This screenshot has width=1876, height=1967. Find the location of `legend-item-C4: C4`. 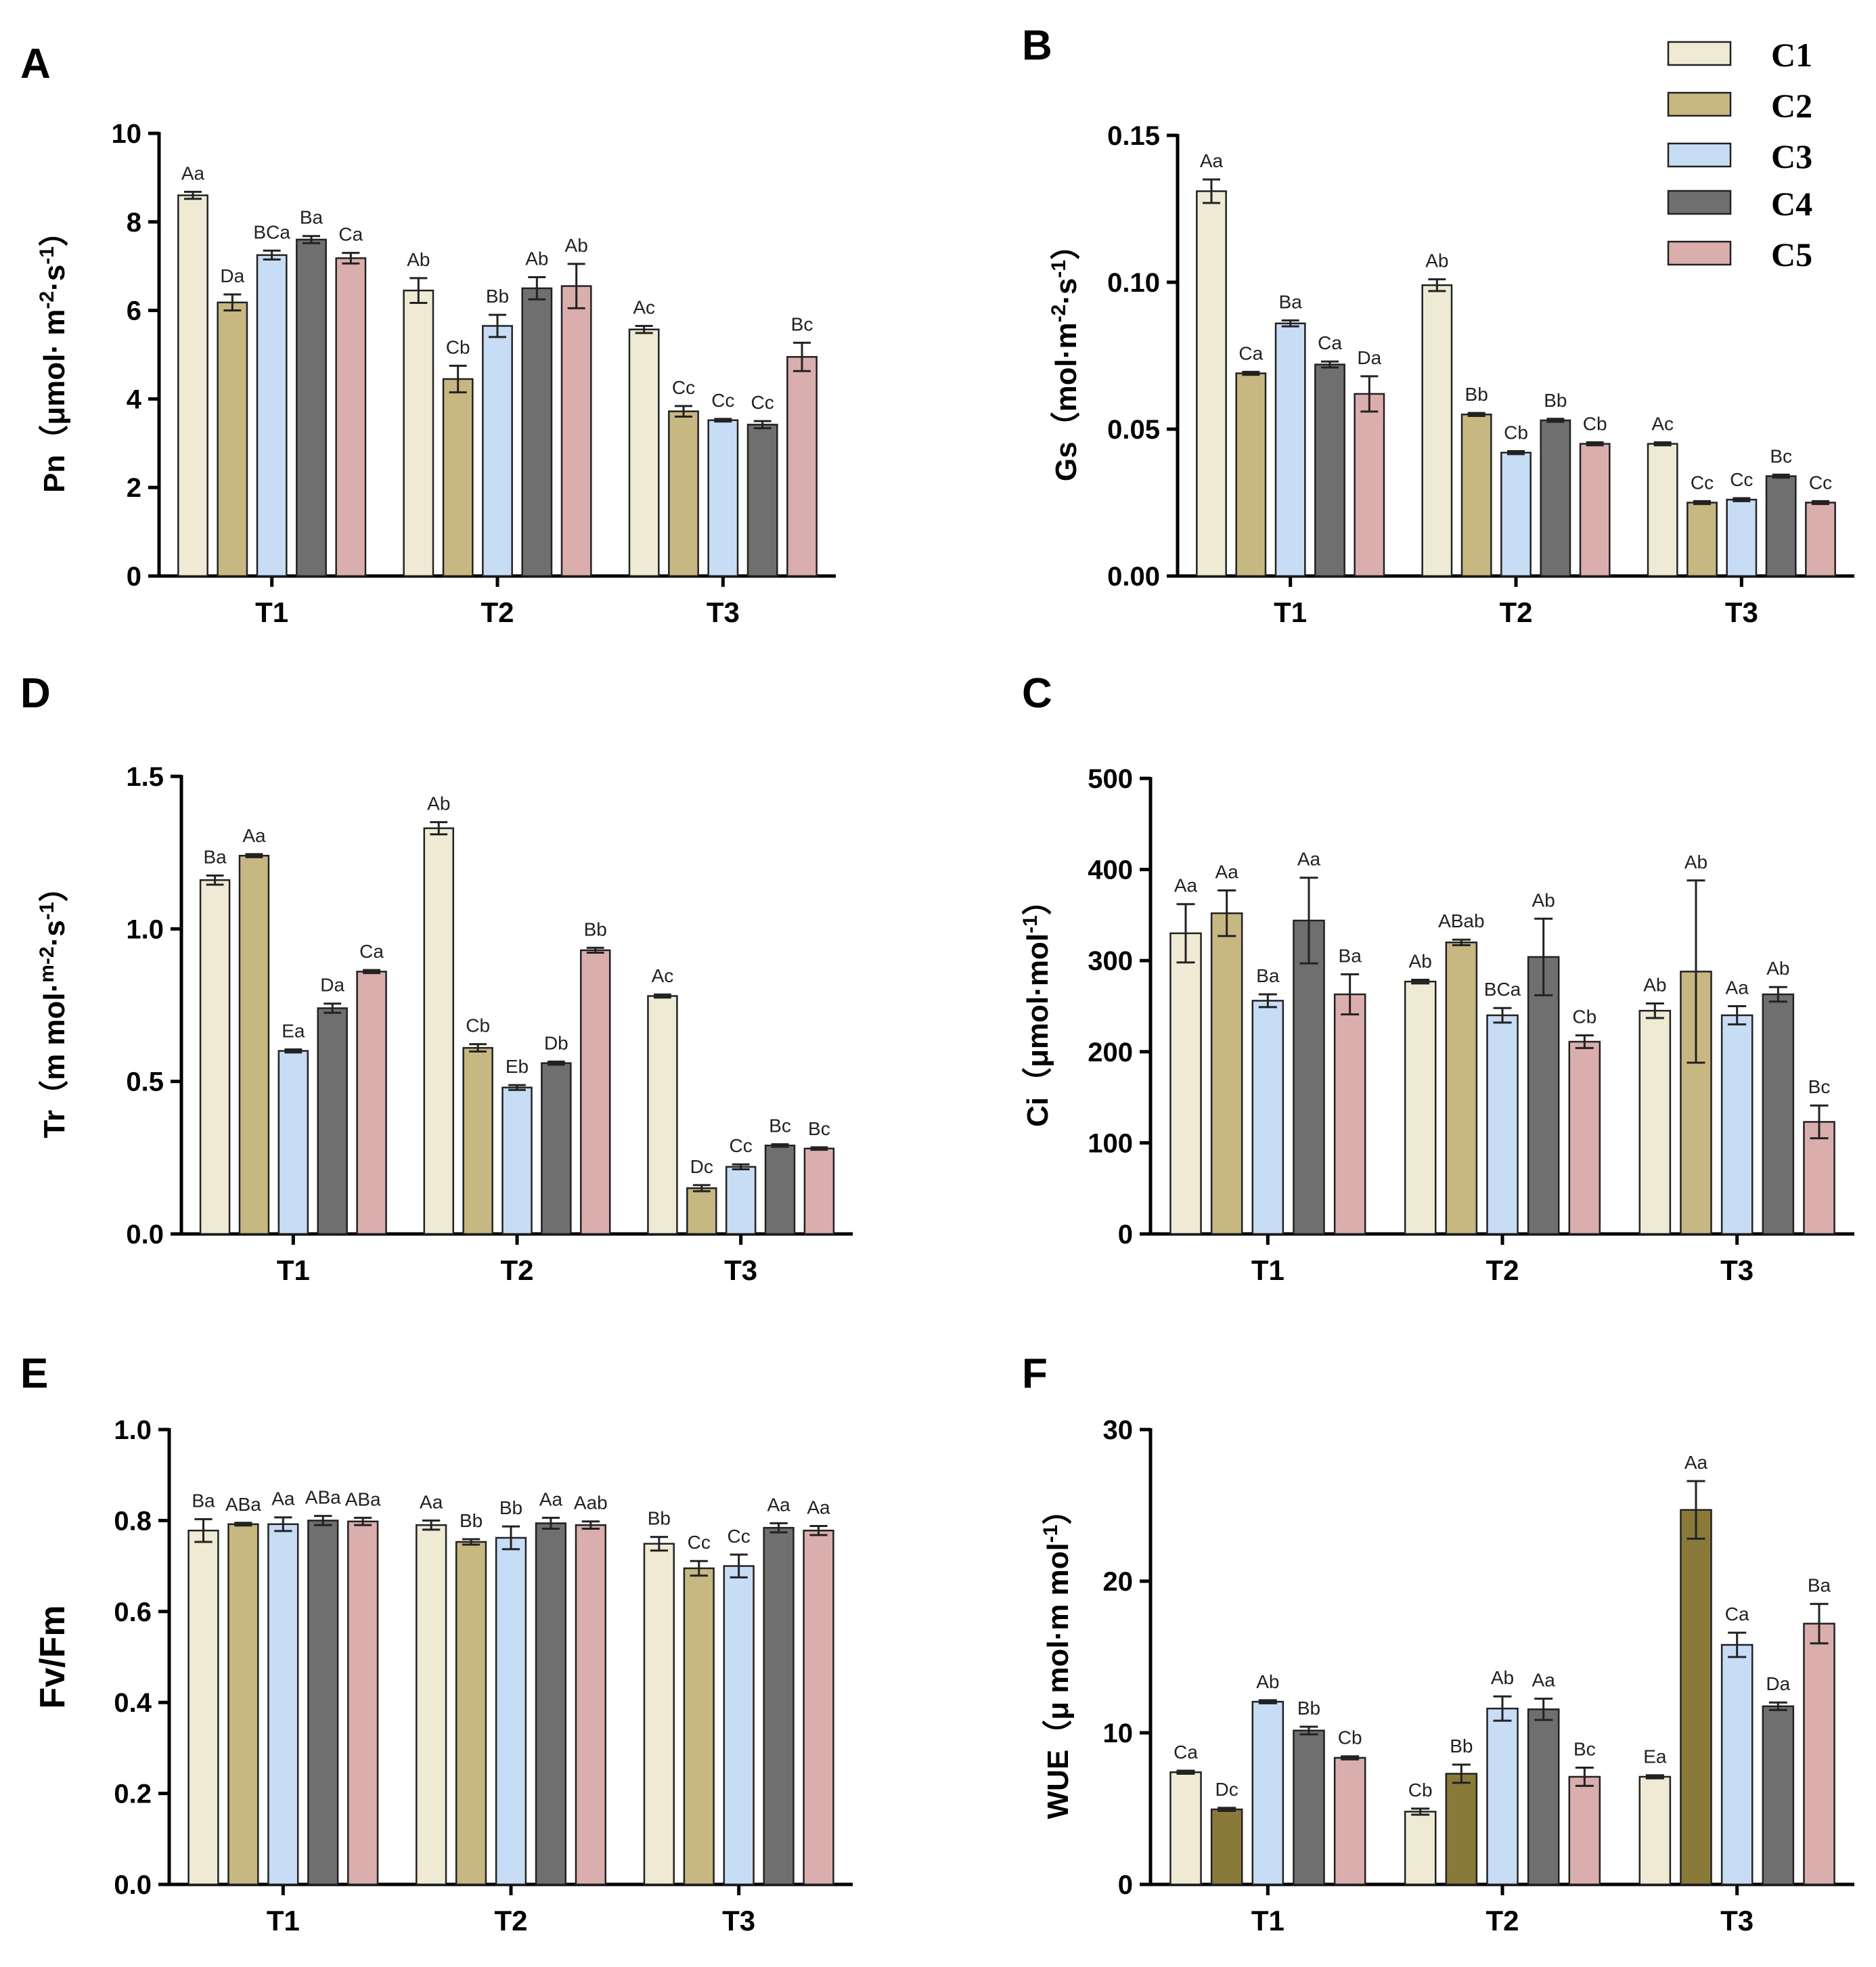

legend-item-C4: C4 is located at coordinates (1740, 204).